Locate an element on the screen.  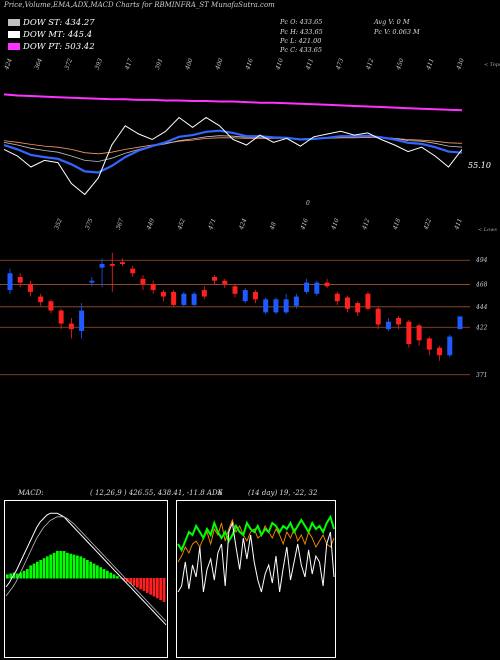
top-label: 372 is located at coordinates (69, 63).